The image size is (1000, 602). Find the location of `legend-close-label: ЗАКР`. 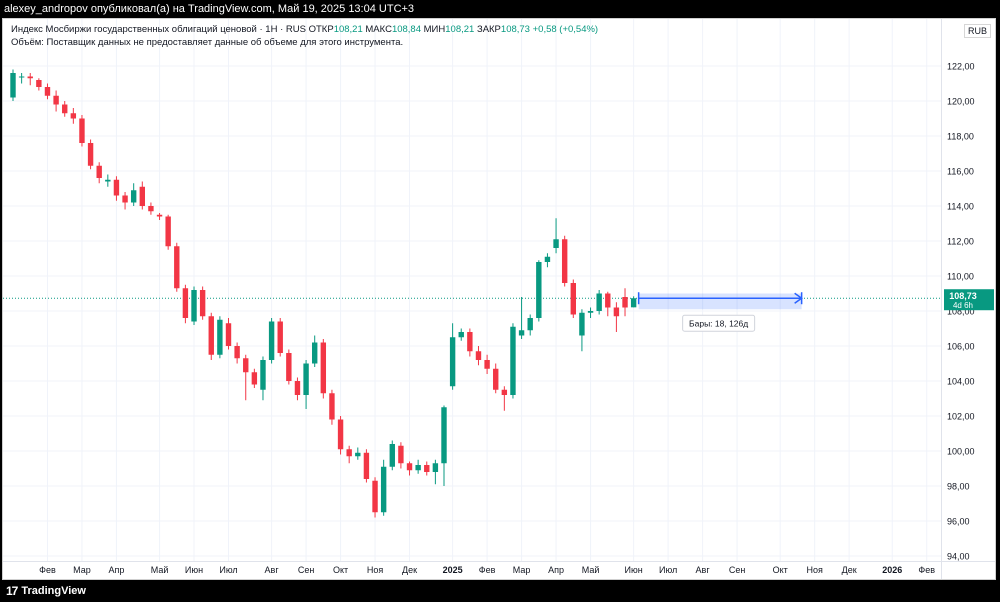

legend-close-label: ЗАКР is located at coordinates (488, 29).